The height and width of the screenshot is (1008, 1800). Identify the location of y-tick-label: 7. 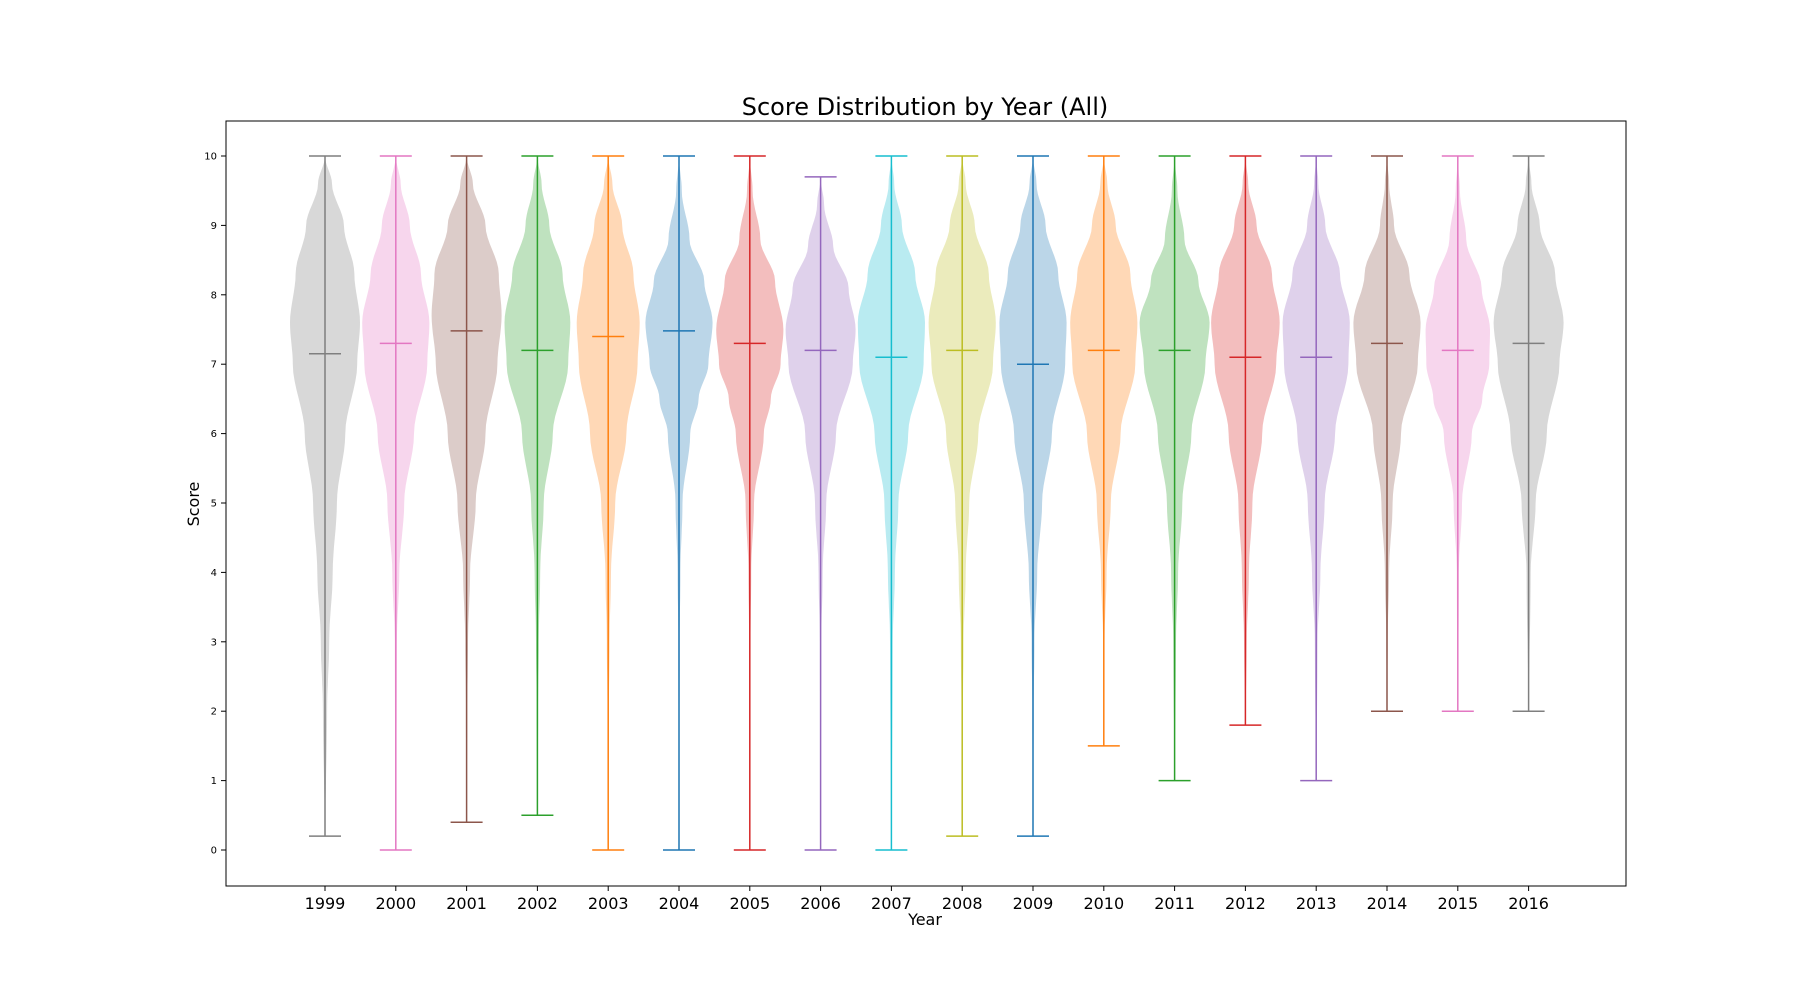
(214, 365).